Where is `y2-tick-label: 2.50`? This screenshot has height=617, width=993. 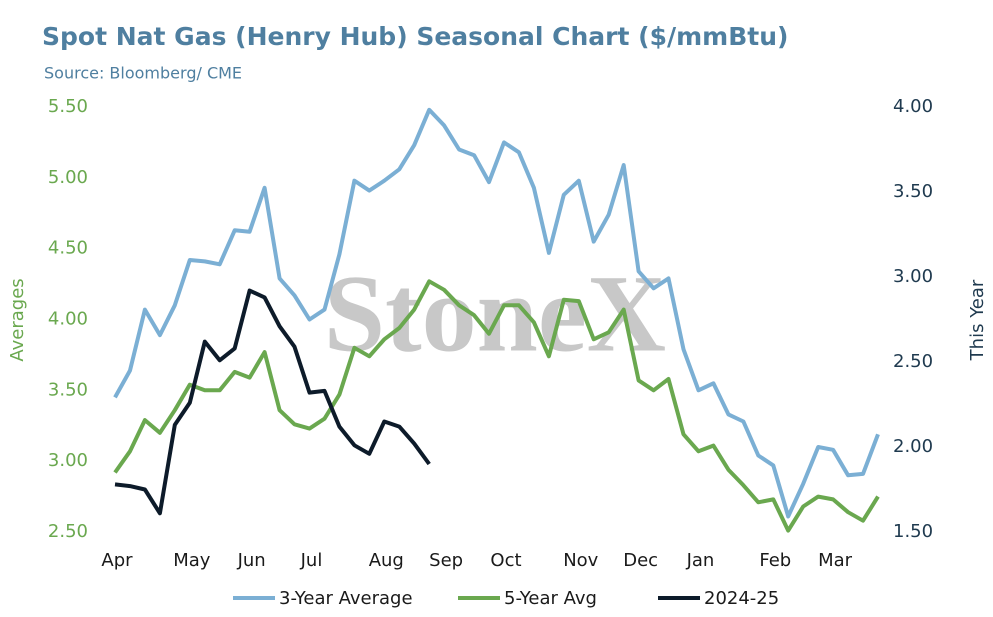
y2-tick-label: 2.50 is located at coordinates (913, 361).